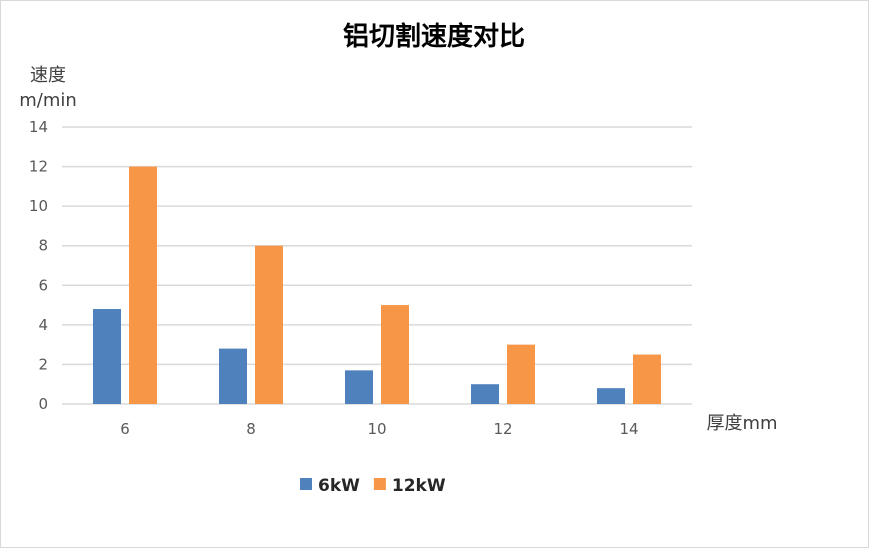 Image resolution: width=869 pixels, height=548 pixels. What do you see at coordinates (43, 364) in the screenshot?
I see `y-tick-label: 2` at bounding box center [43, 364].